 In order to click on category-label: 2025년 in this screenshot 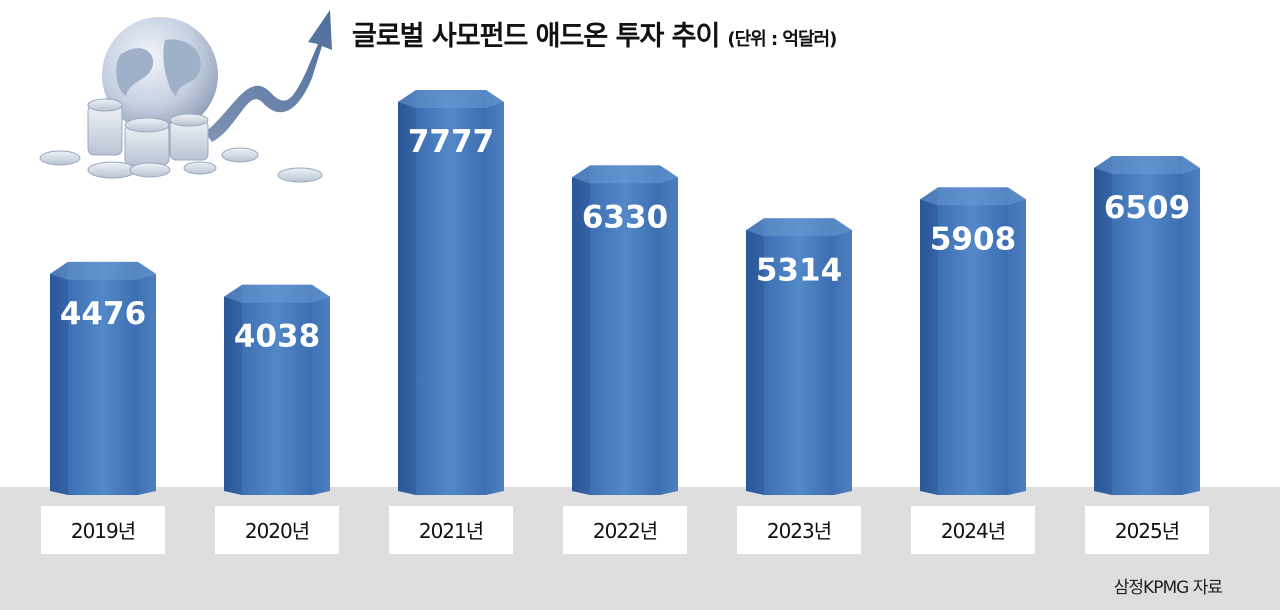, I will do `click(1147, 531)`.